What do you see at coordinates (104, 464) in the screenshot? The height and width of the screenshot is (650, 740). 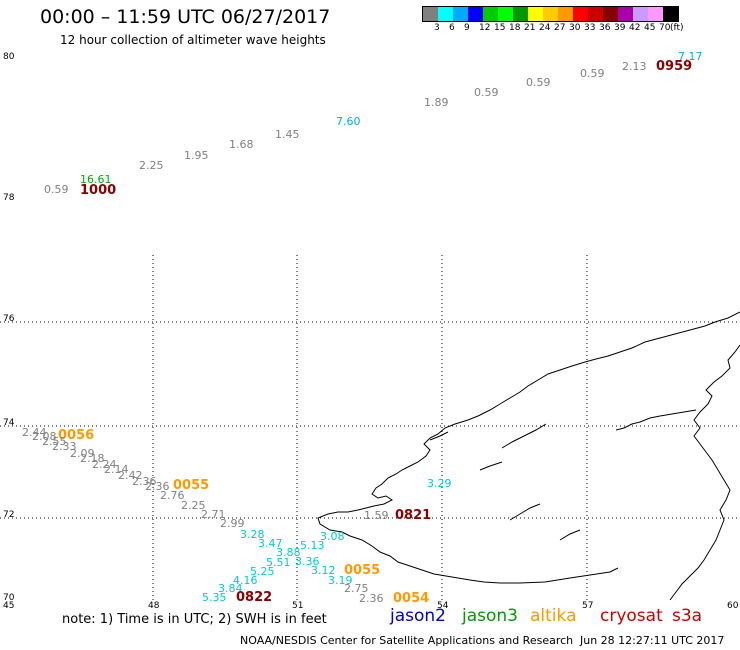 I see `observation-label: 2.24` at bounding box center [104, 464].